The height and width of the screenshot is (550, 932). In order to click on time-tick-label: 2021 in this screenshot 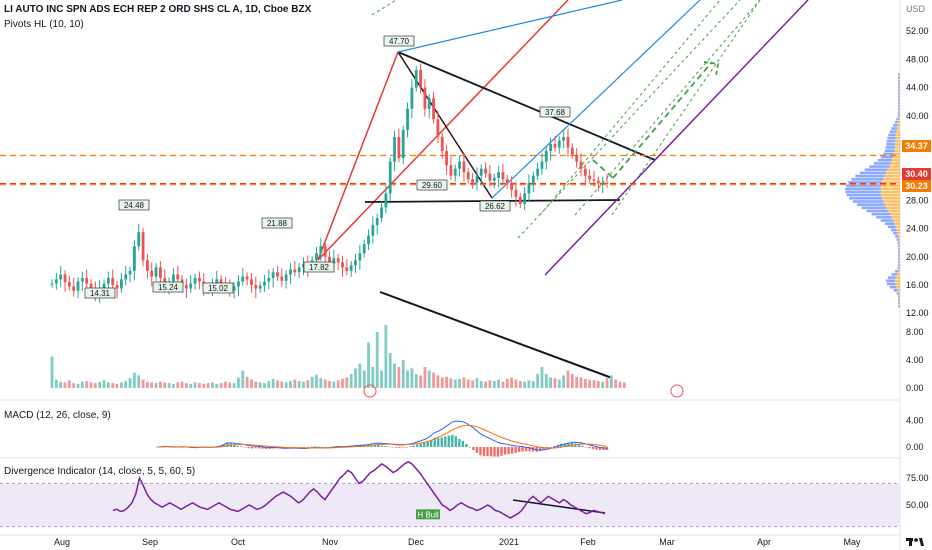, I will do `click(509, 542)`.